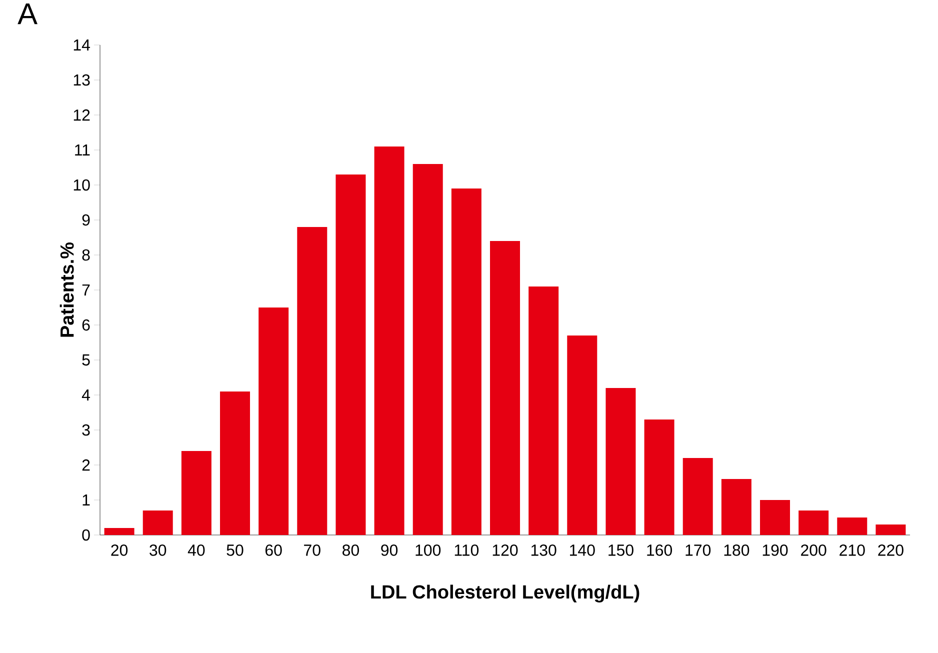 The width and height of the screenshot is (938, 653). I want to click on x-tick-label: 80, so click(350, 550).